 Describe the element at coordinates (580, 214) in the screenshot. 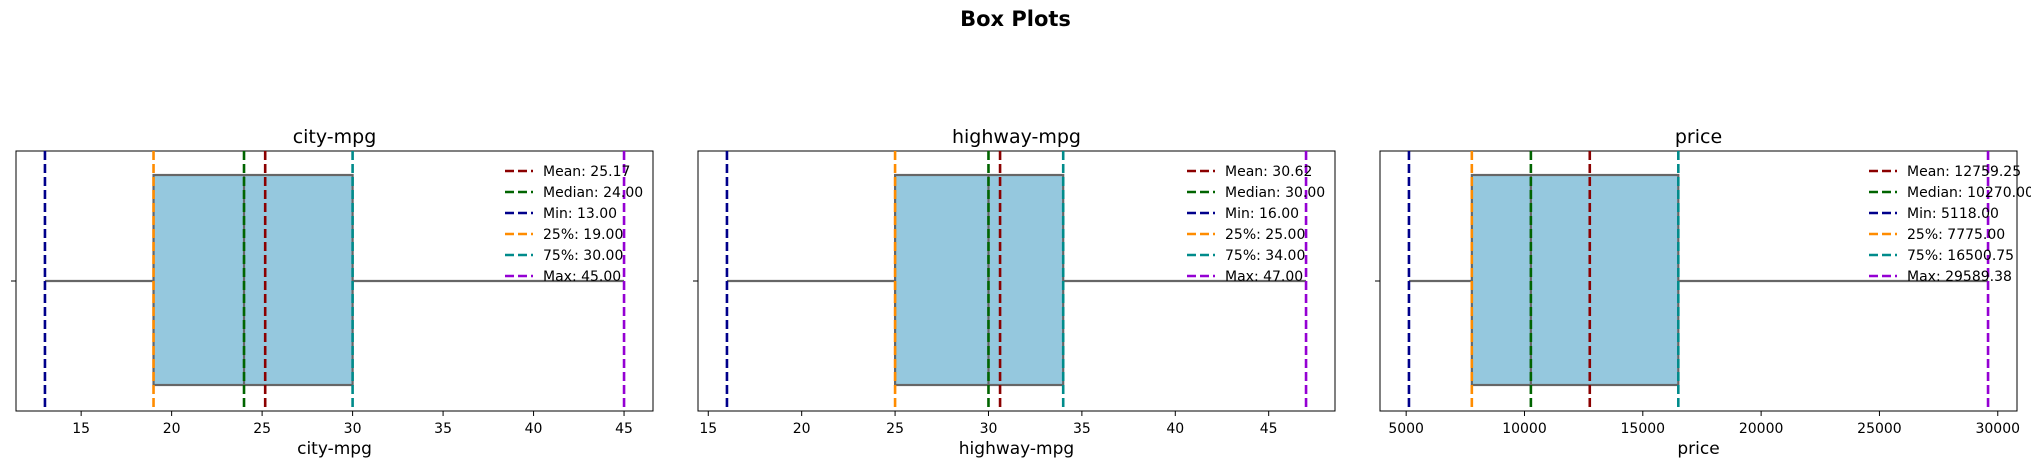

I see `legend-label-min: Min: 13.00` at that location.